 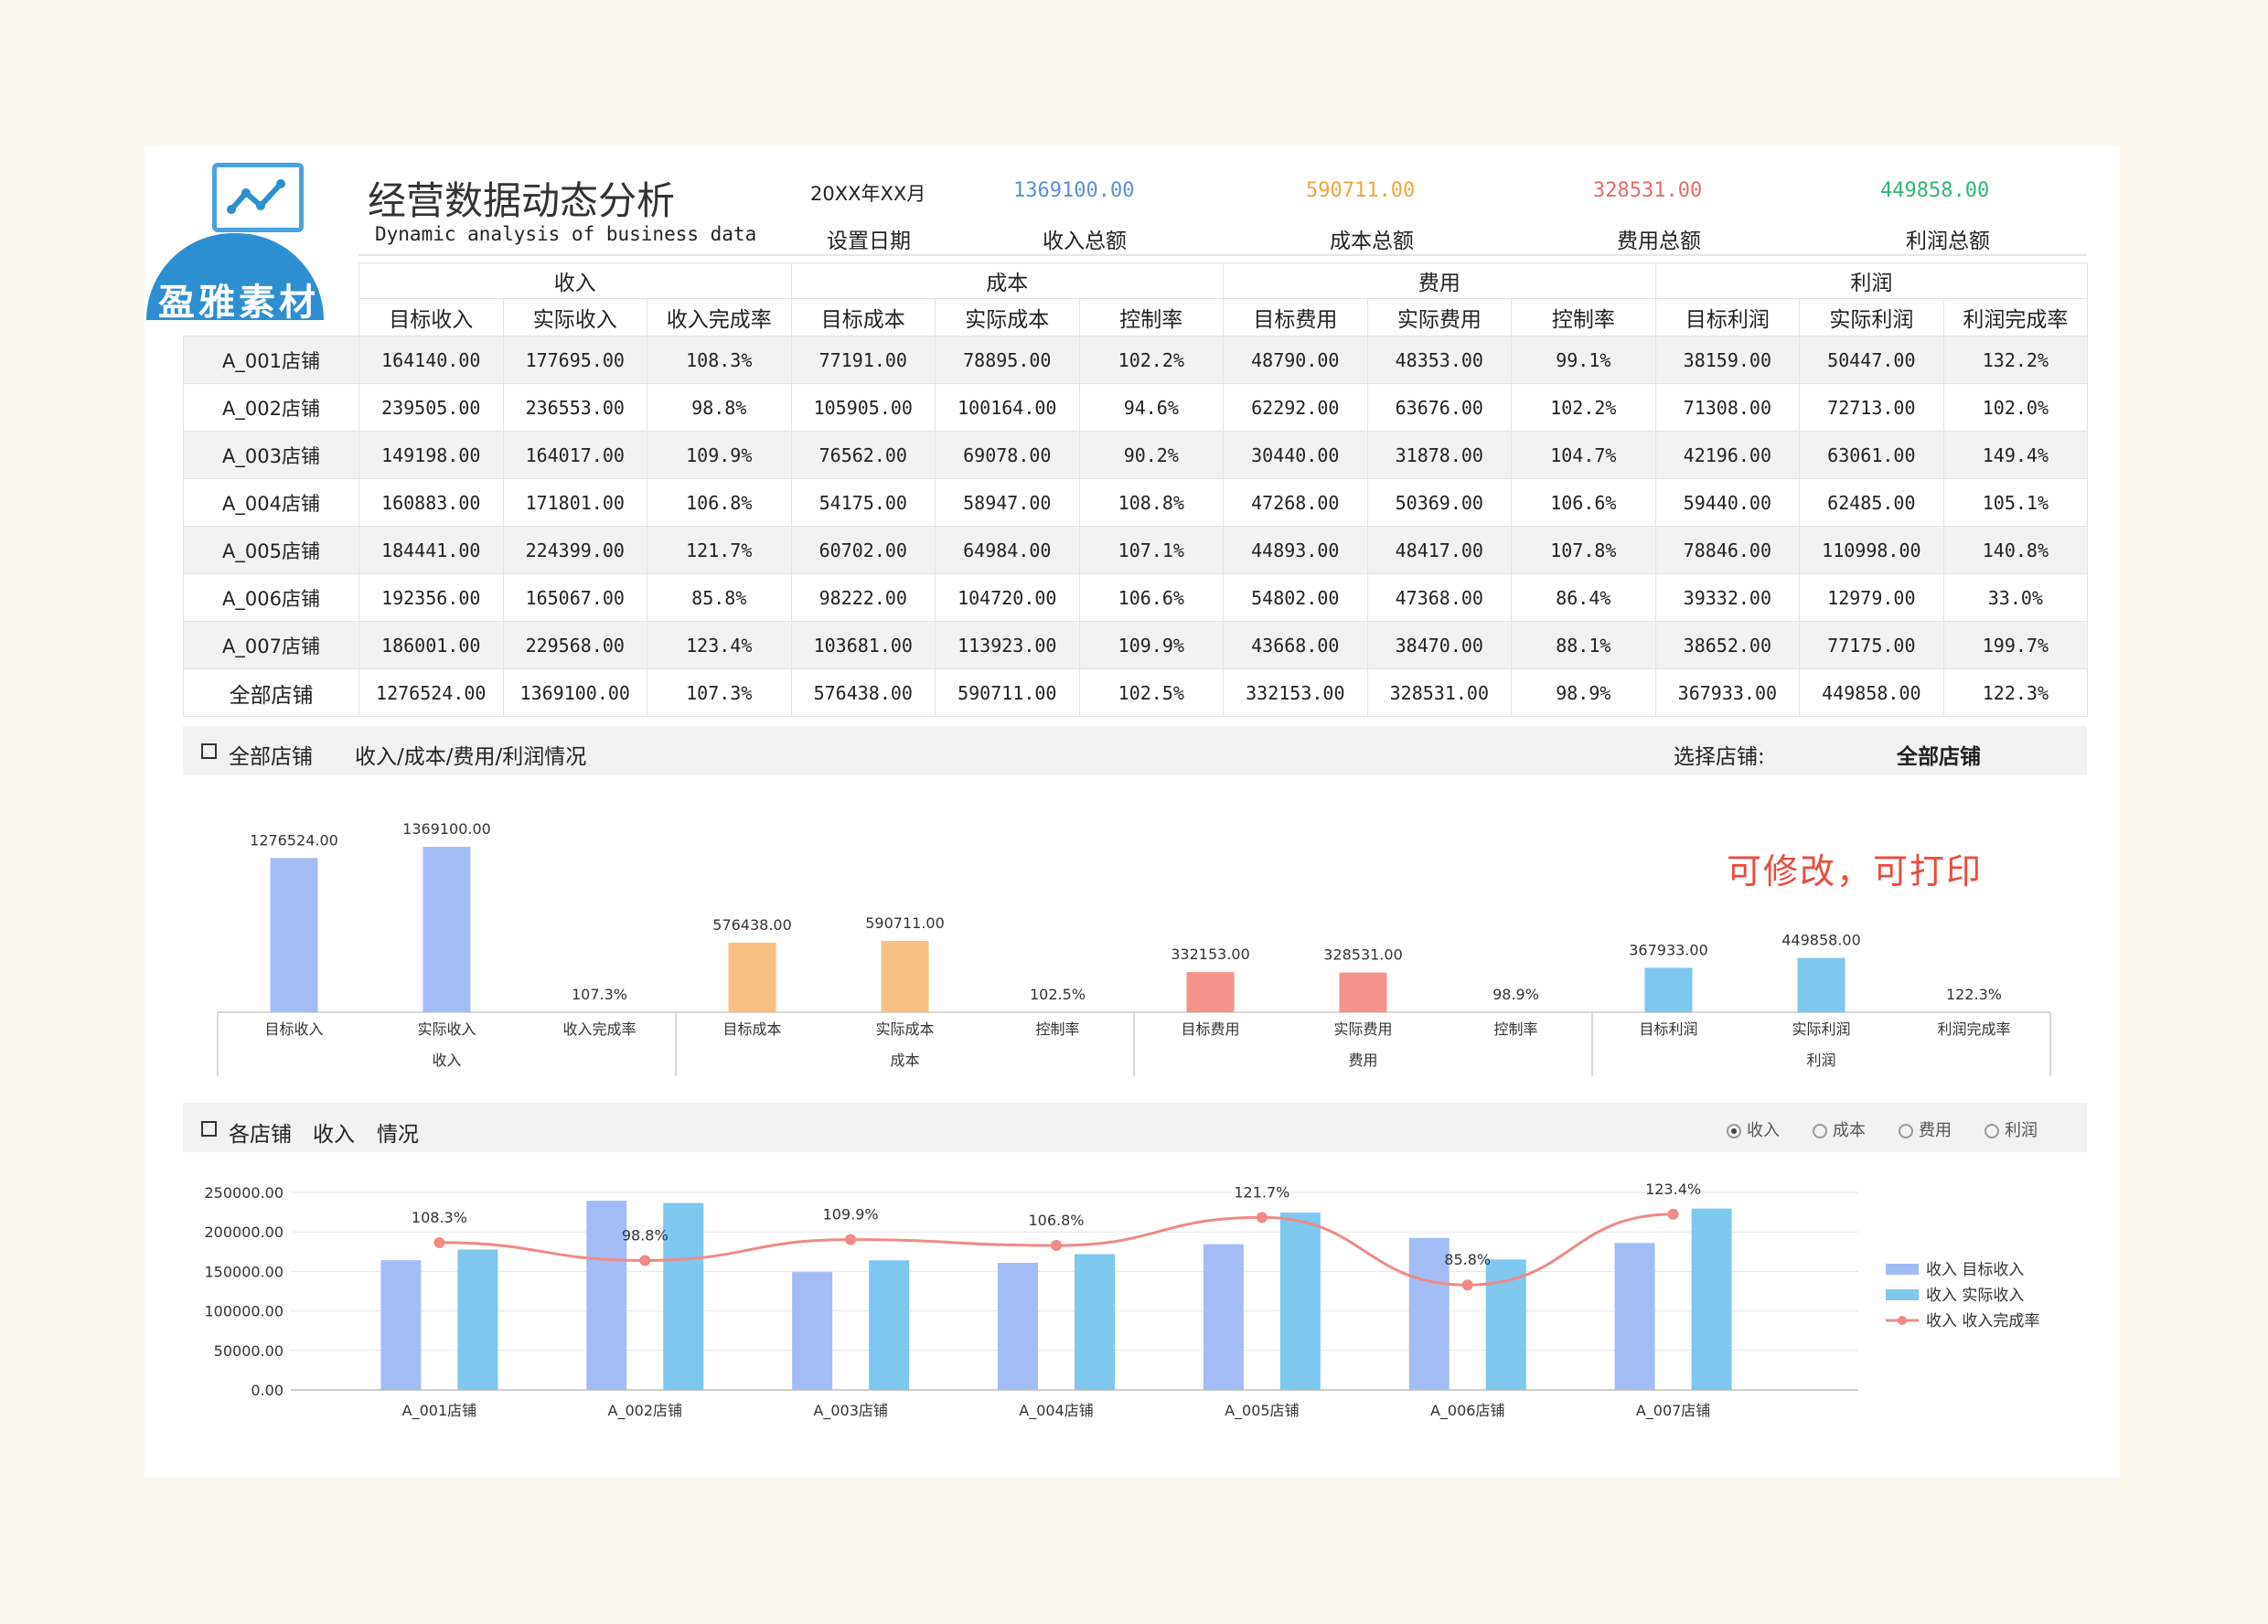 I want to click on table-cell: 88.1%, so click(x=1583, y=645).